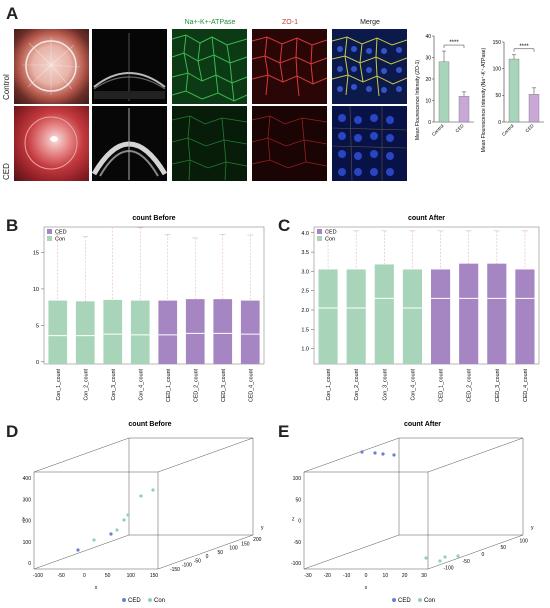  Describe the element at coordinates (210, 22) in the screenshot. I see `col-header-atpase: Na+-K+-ATPase` at that location.